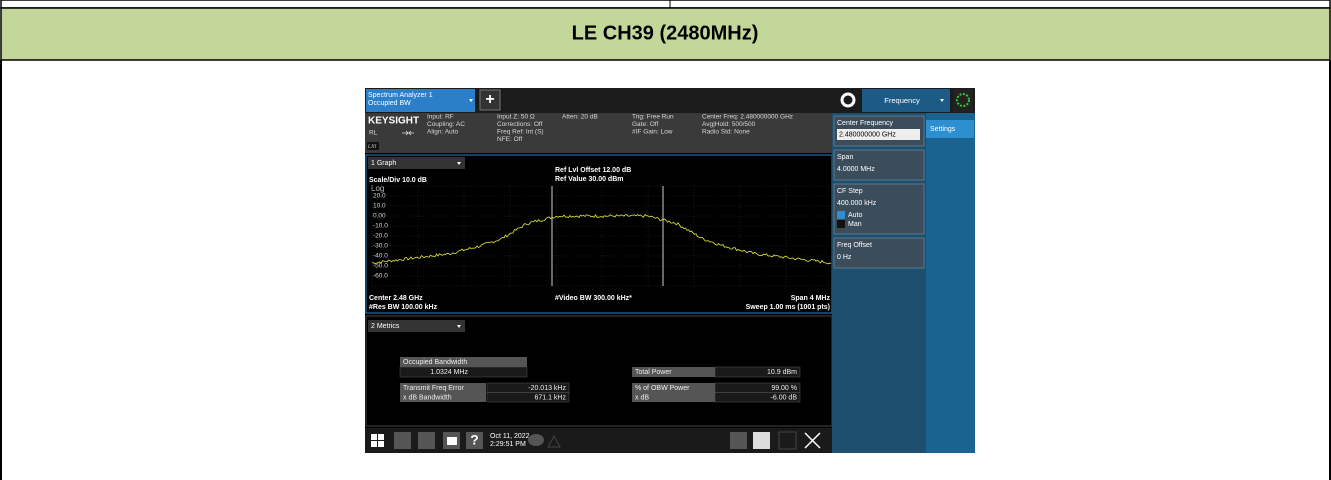 This screenshot has width=1331, height=480. What do you see at coordinates (642, 397) in the screenshot?
I see `metric-label: x dB` at bounding box center [642, 397].